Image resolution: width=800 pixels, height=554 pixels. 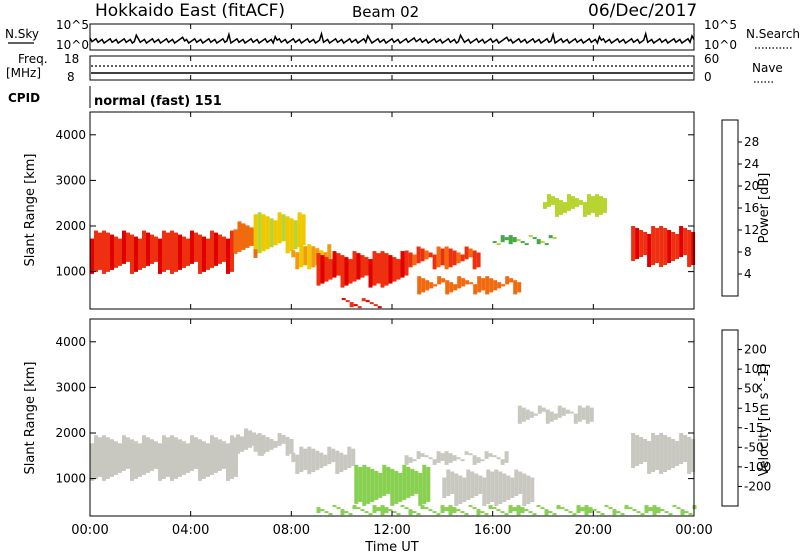 I want to click on freq-label-2: [MHz], so click(x=23, y=73).